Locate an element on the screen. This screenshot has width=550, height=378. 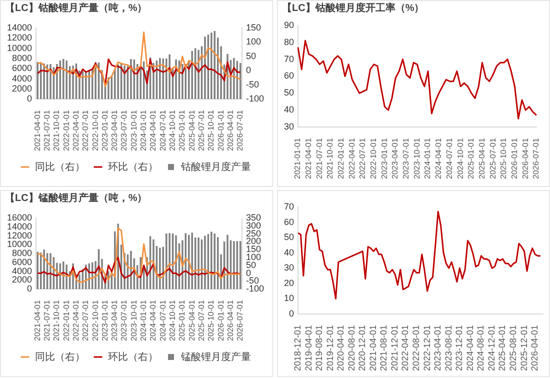
y-tick-label: 14000 is located at coordinates (19, 27).